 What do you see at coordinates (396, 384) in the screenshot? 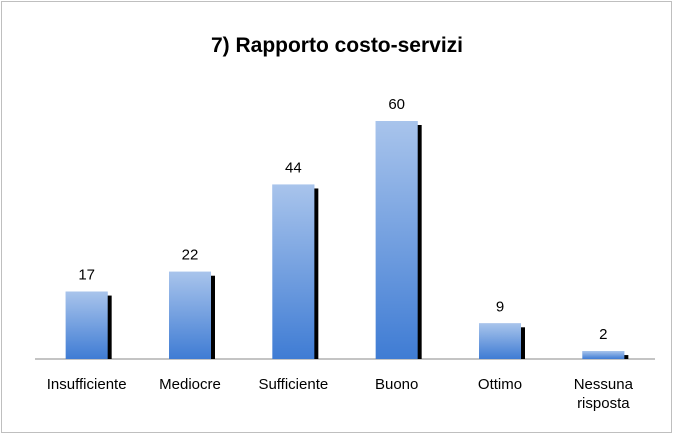
I see `x-tick-label: Buono` at bounding box center [396, 384].